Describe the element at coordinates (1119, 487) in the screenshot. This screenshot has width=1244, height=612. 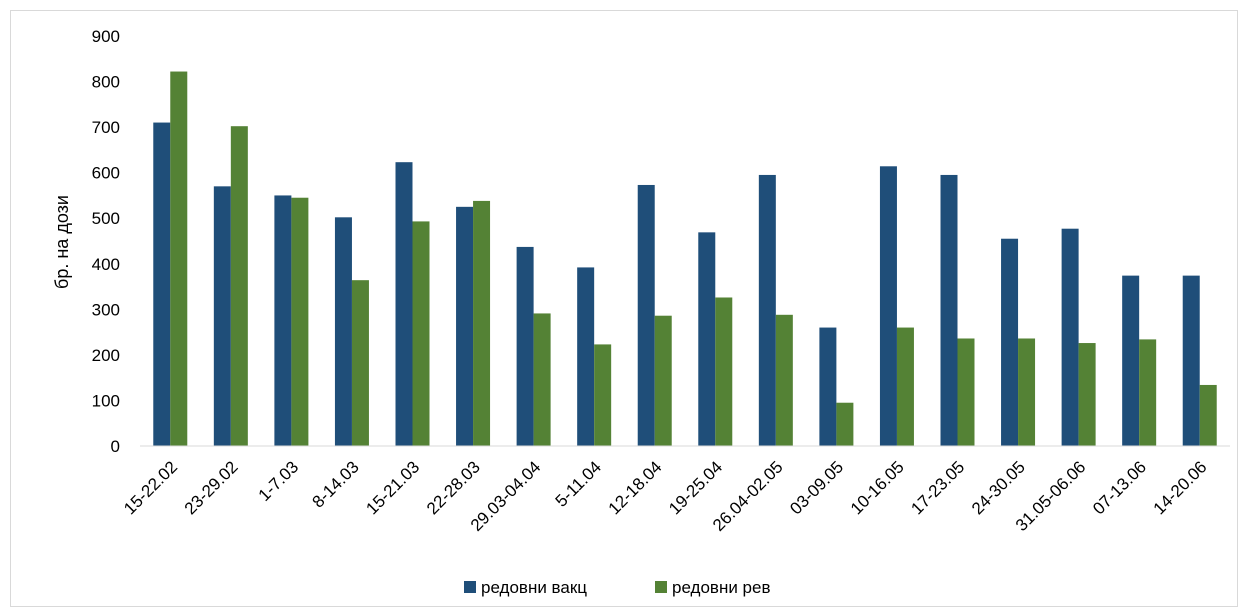
I see `x-tick-label: 07-13.06` at that location.